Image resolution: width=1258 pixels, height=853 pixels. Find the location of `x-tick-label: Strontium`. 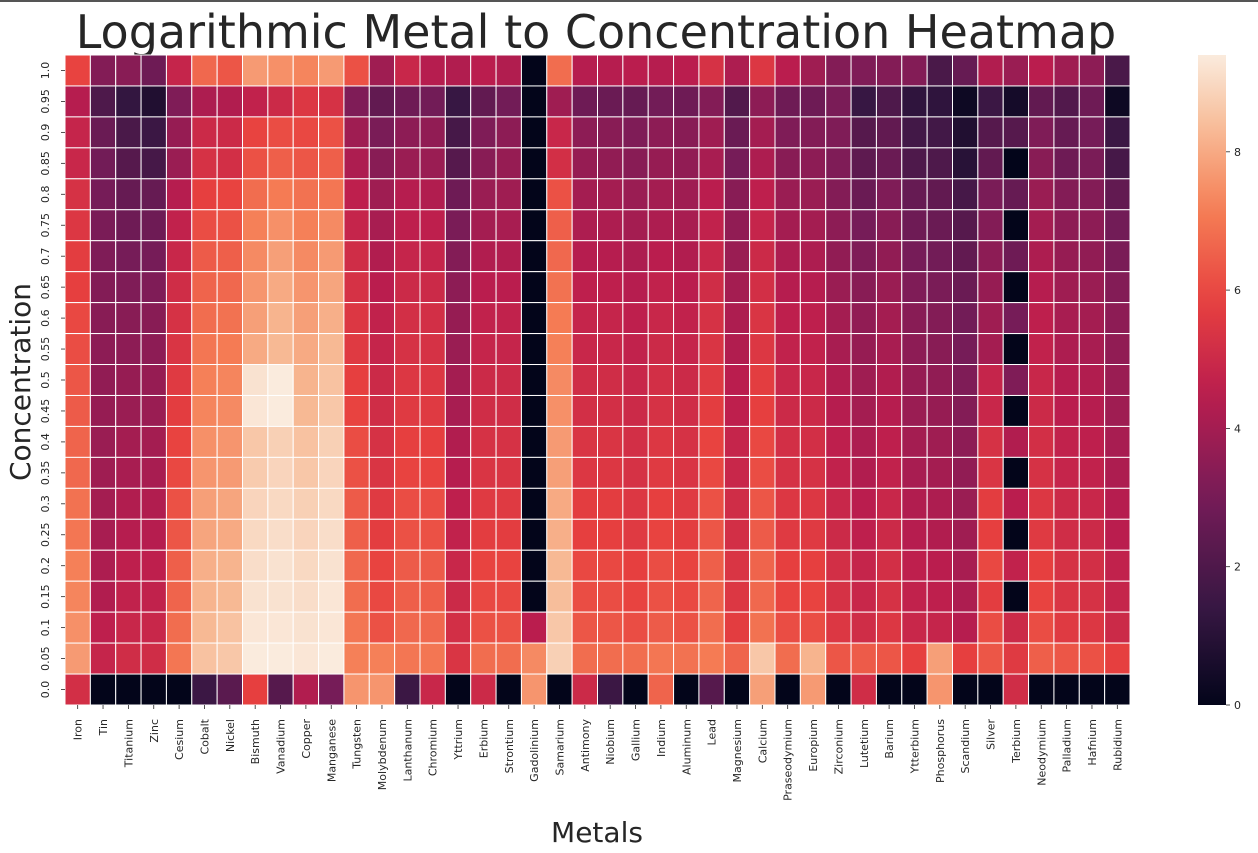

x-tick-label: Strontium is located at coordinates (509, 746).